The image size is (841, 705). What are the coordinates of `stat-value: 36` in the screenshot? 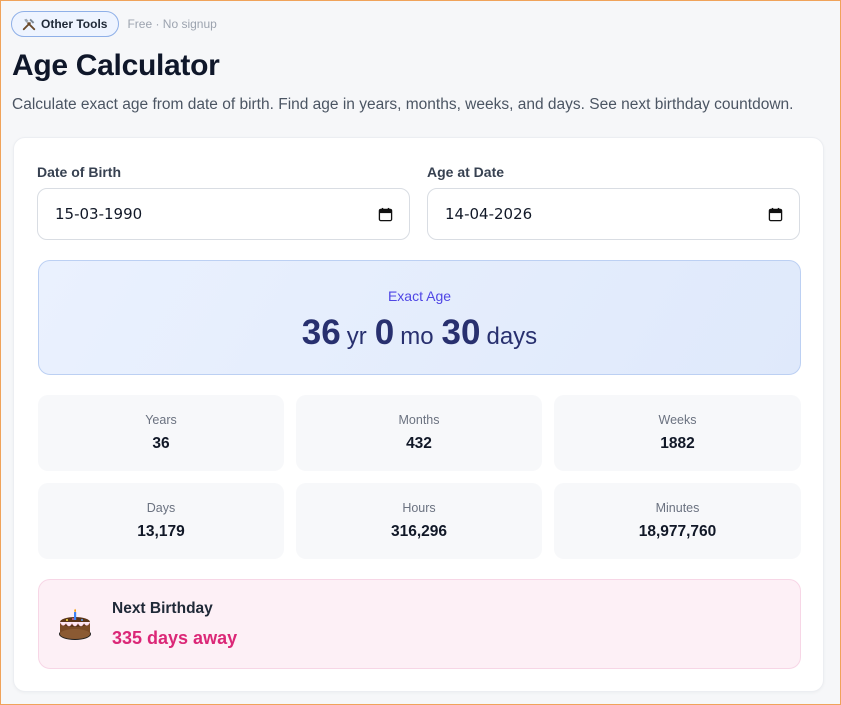 It's located at (161, 443).